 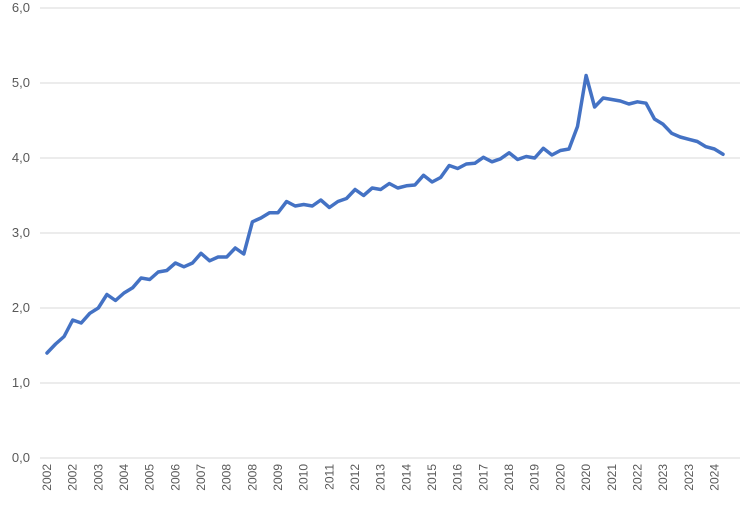 What do you see at coordinates (124, 477) in the screenshot?
I see `x-tick-label: 2004` at bounding box center [124, 477].